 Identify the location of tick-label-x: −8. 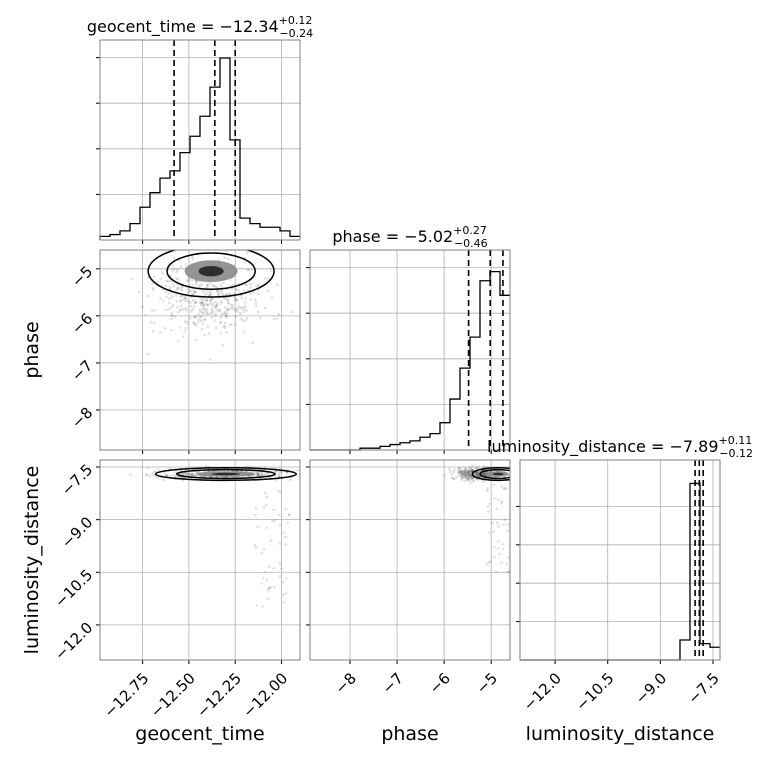
(346, 683).